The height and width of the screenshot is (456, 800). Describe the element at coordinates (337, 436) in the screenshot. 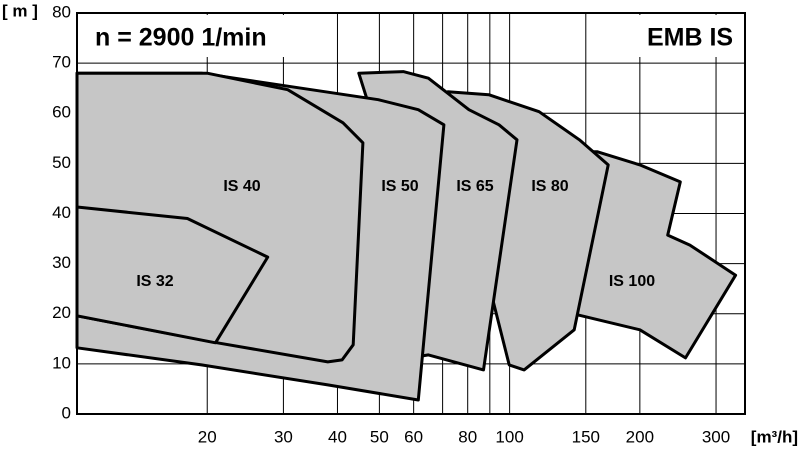

I see `x-tick-label: 40` at that location.